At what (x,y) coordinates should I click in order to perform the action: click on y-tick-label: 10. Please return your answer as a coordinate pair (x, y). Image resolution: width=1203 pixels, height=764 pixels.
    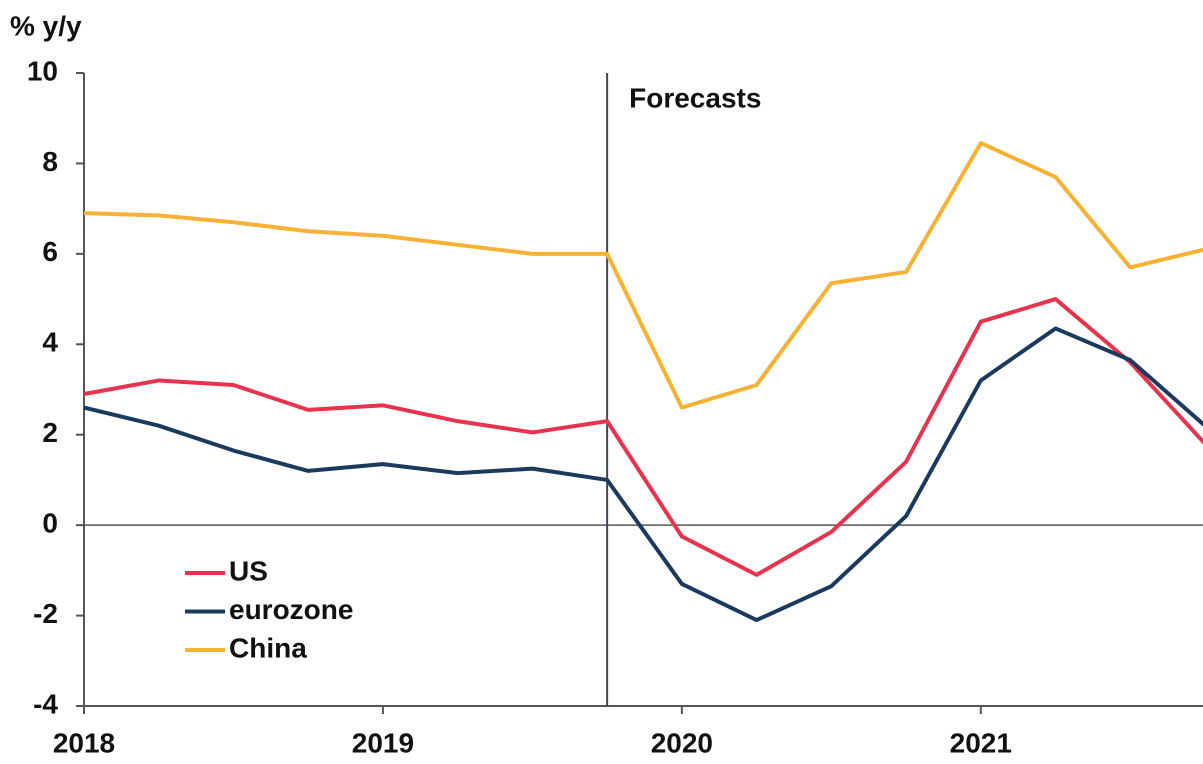
    Looking at the image, I should click on (42, 70).